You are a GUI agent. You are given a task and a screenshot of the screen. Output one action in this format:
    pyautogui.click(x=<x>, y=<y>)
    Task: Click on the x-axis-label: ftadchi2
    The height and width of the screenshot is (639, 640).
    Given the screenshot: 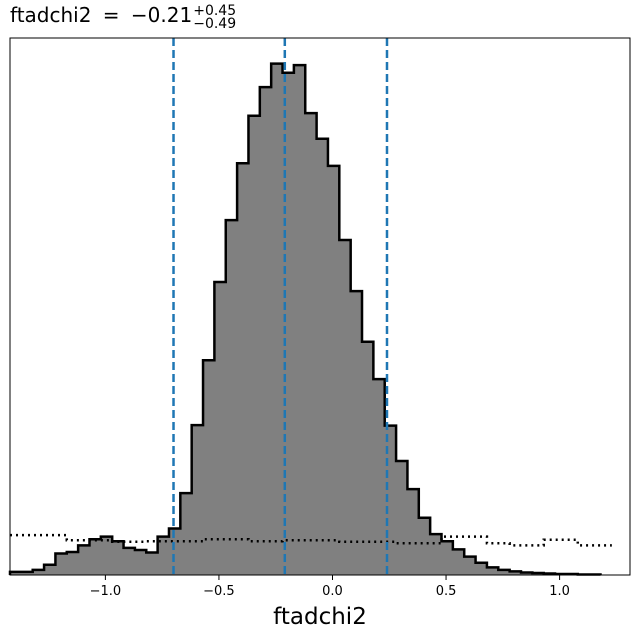 What is the action you would take?
    pyautogui.click(x=320, y=617)
    